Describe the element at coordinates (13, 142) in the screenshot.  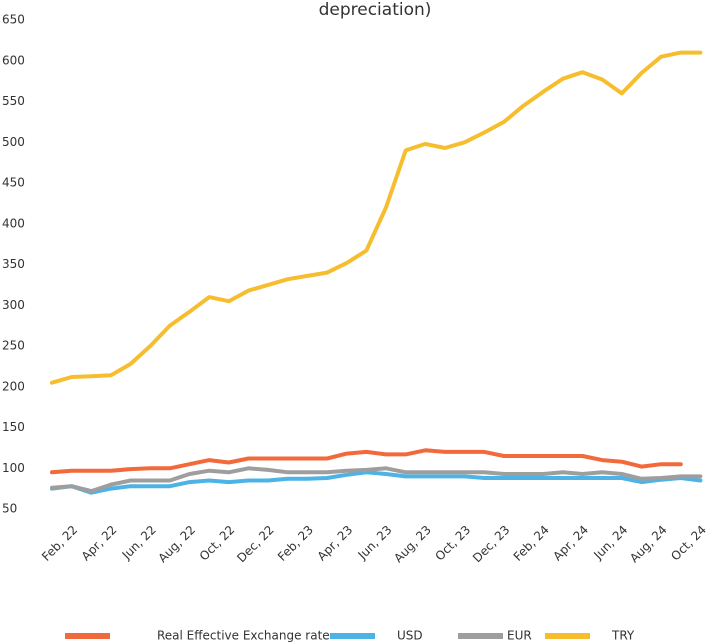
I see `y-tick-label: 500` at that location.